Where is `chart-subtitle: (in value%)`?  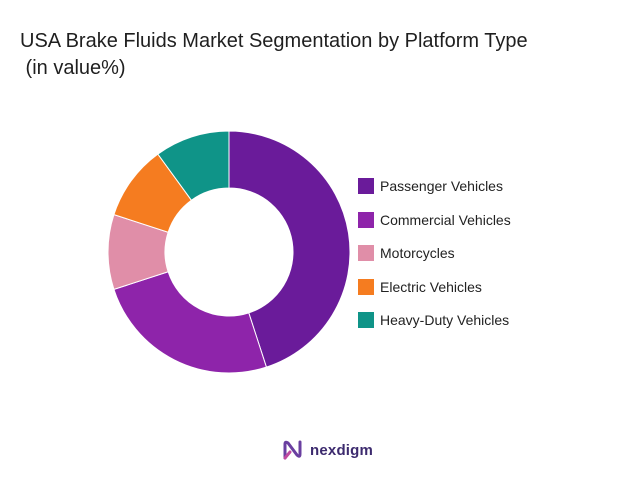
chart-subtitle: (in value%) is located at coordinates (73, 68).